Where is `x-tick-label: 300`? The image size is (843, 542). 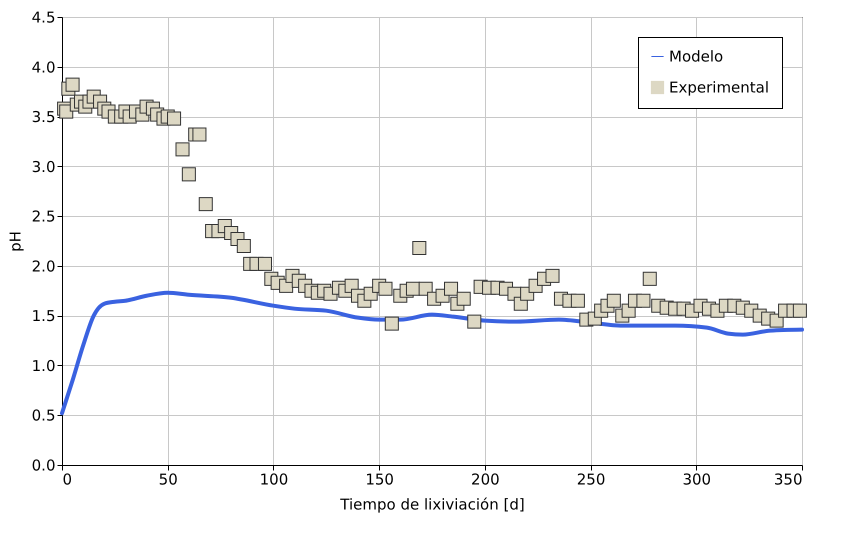
x-tick-label: 300 is located at coordinates (697, 479).